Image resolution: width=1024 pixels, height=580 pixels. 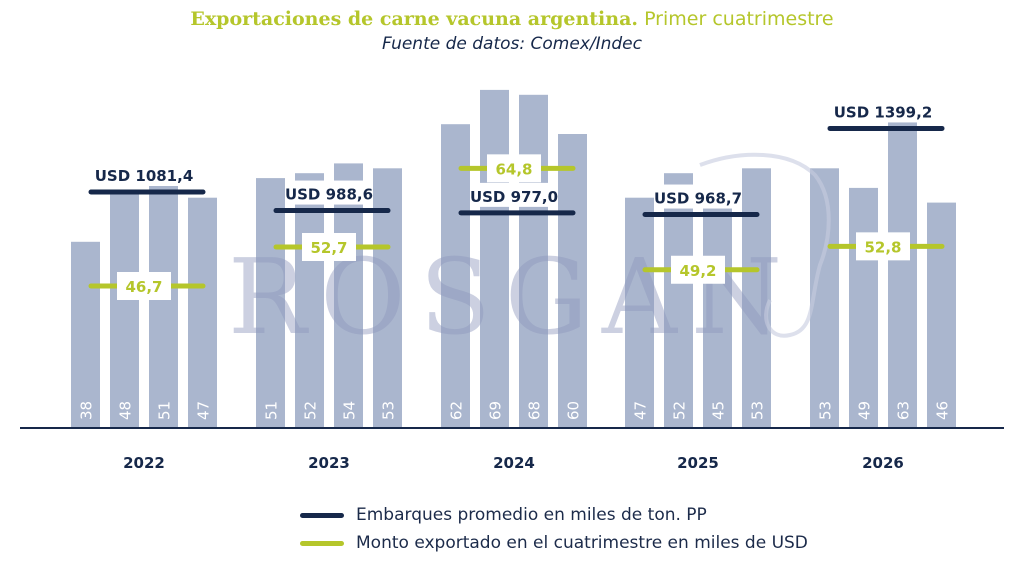 What do you see at coordinates (943, 410) in the screenshot?
I see `bar-value-label: 46` at bounding box center [943, 410].